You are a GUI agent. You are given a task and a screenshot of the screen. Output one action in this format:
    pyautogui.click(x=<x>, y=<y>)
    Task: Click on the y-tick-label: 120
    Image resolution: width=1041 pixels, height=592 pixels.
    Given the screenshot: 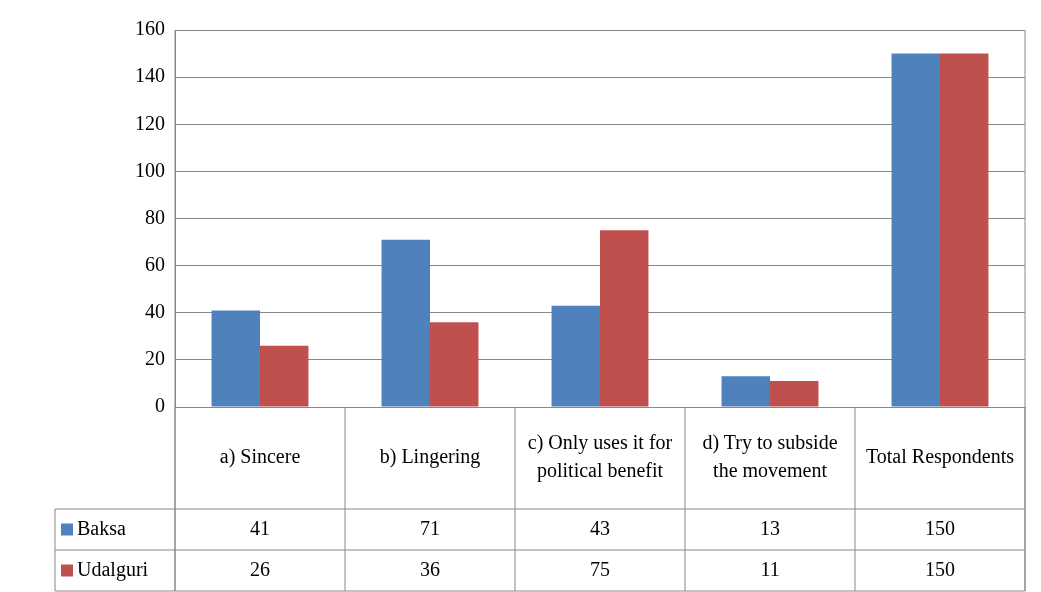 What is the action you would take?
    pyautogui.click(x=150, y=122)
    